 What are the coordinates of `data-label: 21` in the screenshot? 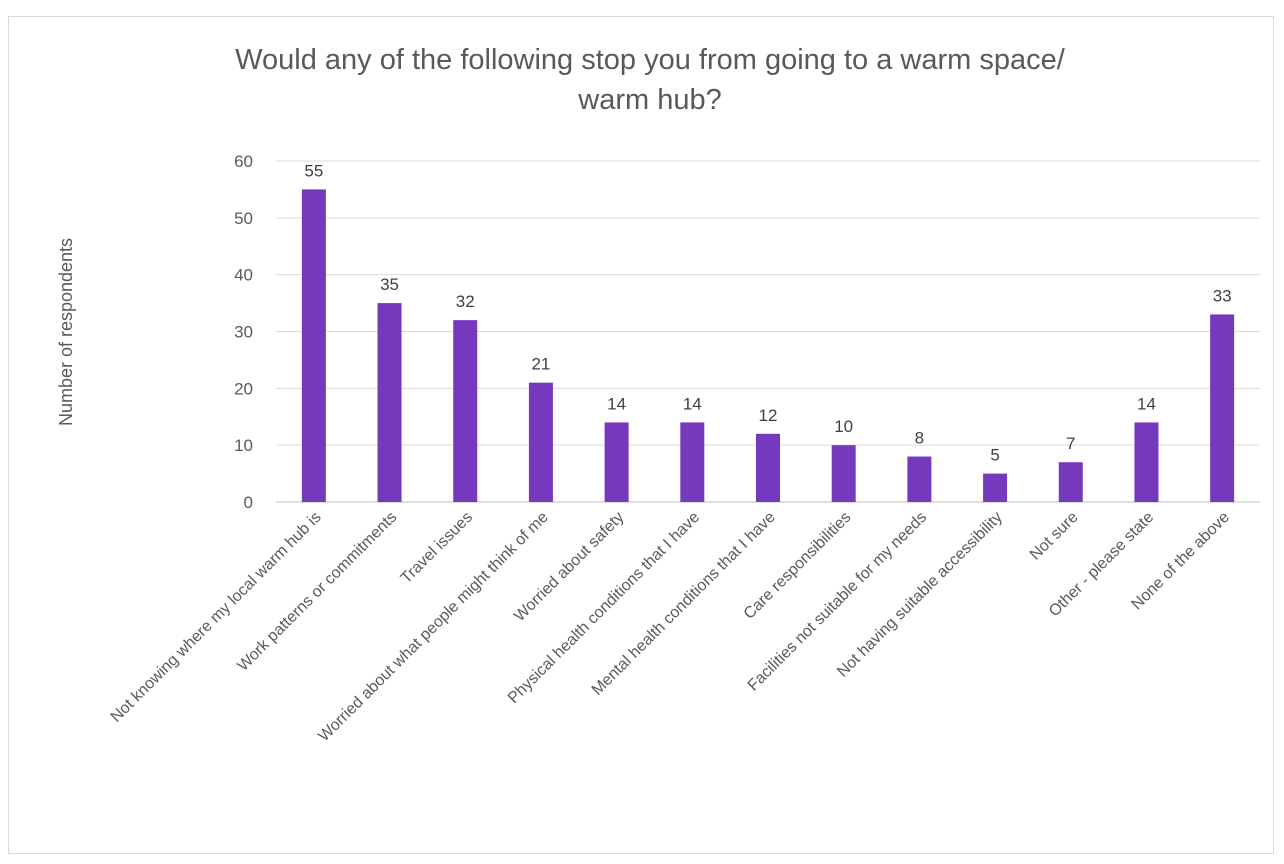 It's located at (540, 364).